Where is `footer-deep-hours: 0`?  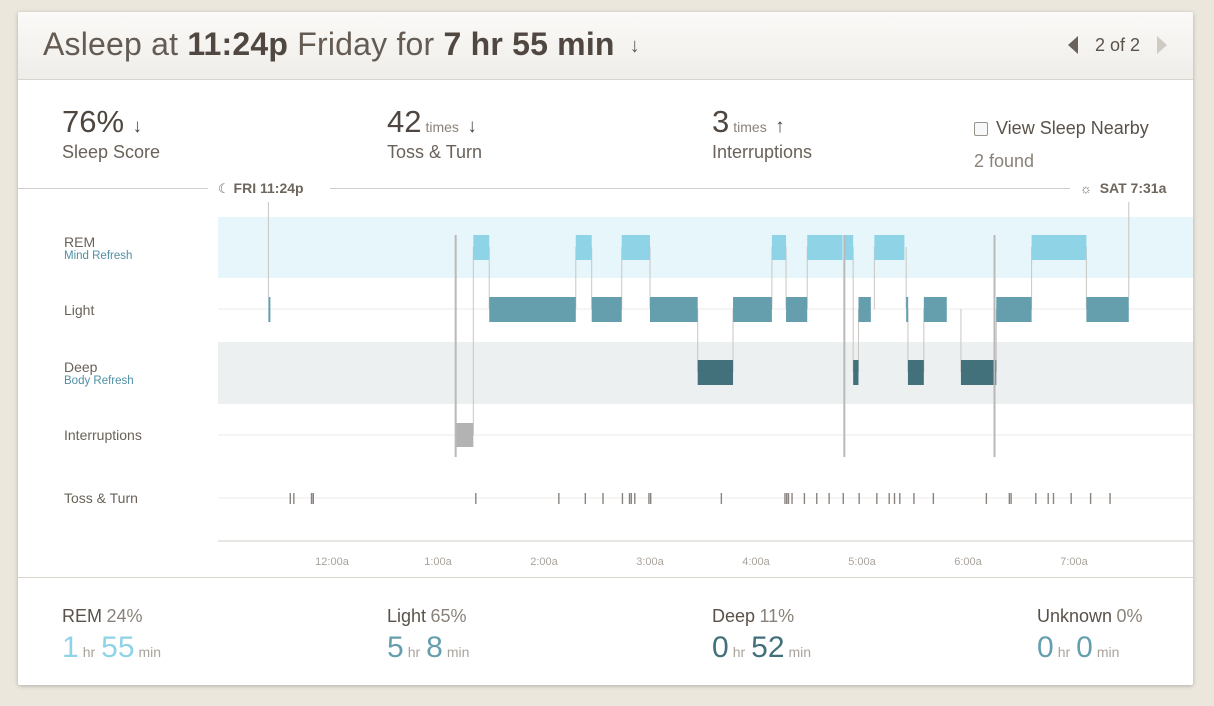 footer-deep-hours: 0 is located at coordinates (720, 647).